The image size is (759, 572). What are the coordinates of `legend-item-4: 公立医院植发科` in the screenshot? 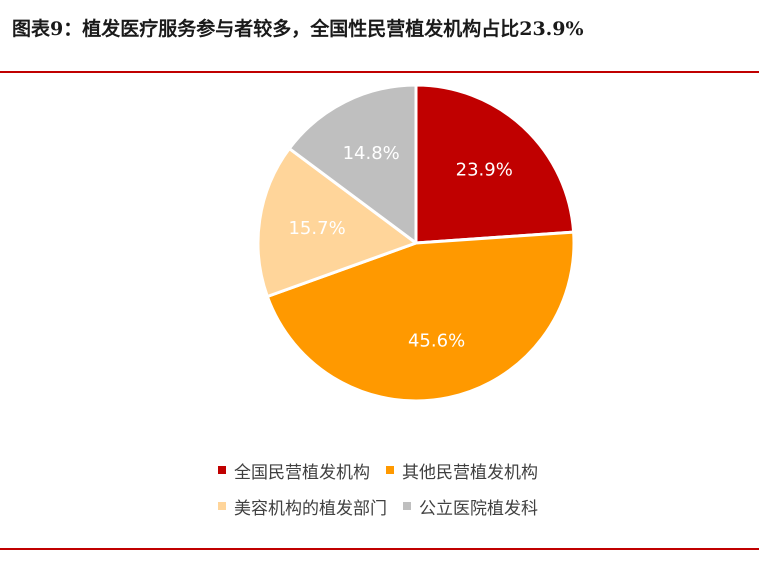 It's located at (470, 506).